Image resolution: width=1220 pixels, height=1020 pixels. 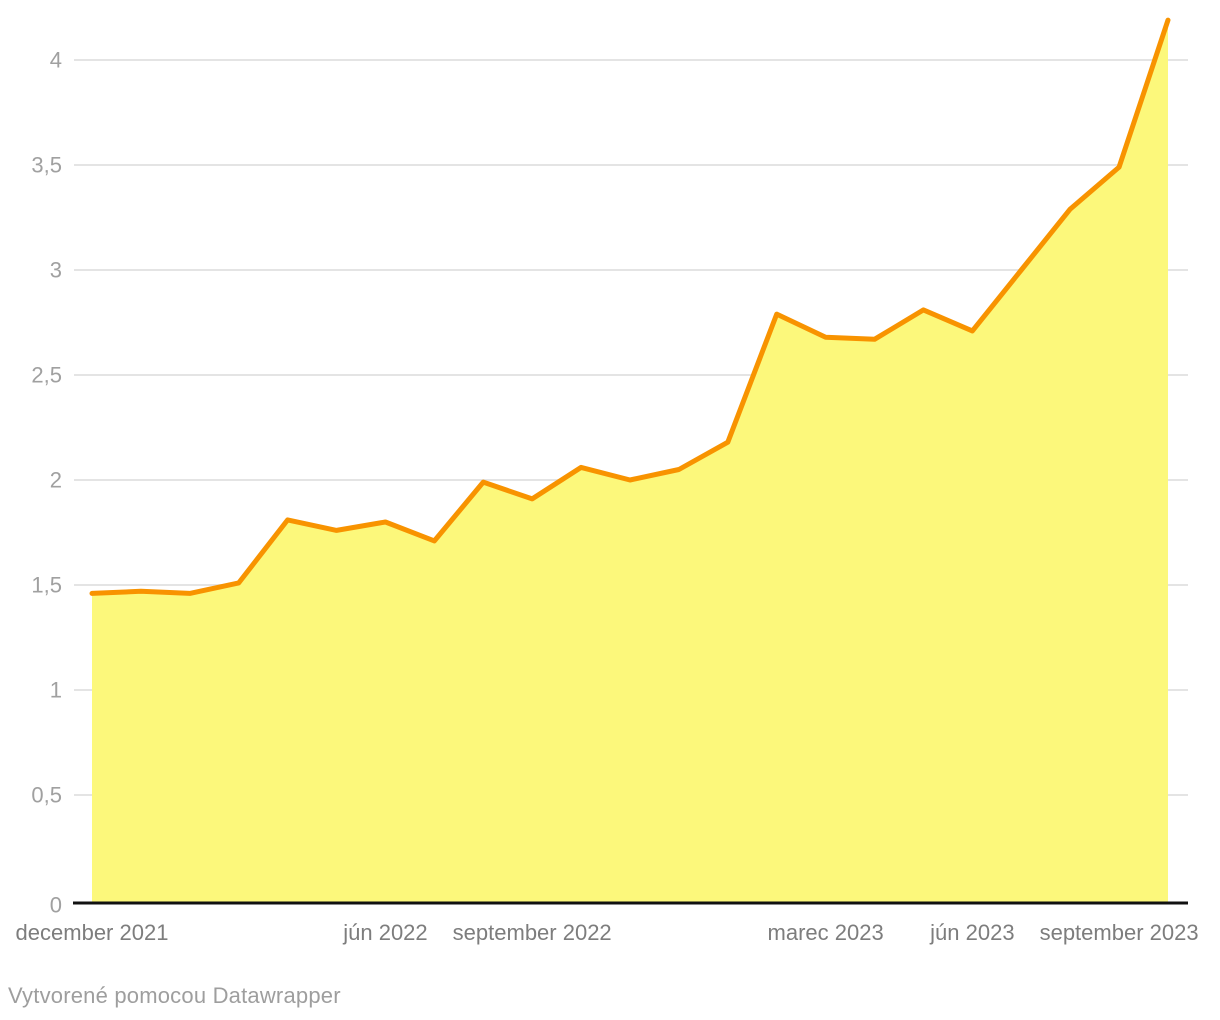 What do you see at coordinates (46, 375) in the screenshot?
I see `y-tick-label: 2,5` at bounding box center [46, 375].